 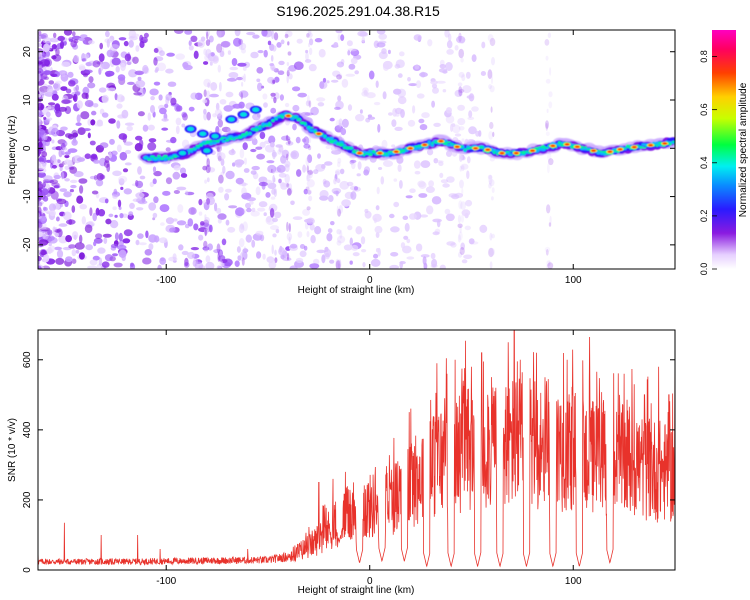 I want to click on colorbar-tick-label: 0.0, so click(x=704, y=269).